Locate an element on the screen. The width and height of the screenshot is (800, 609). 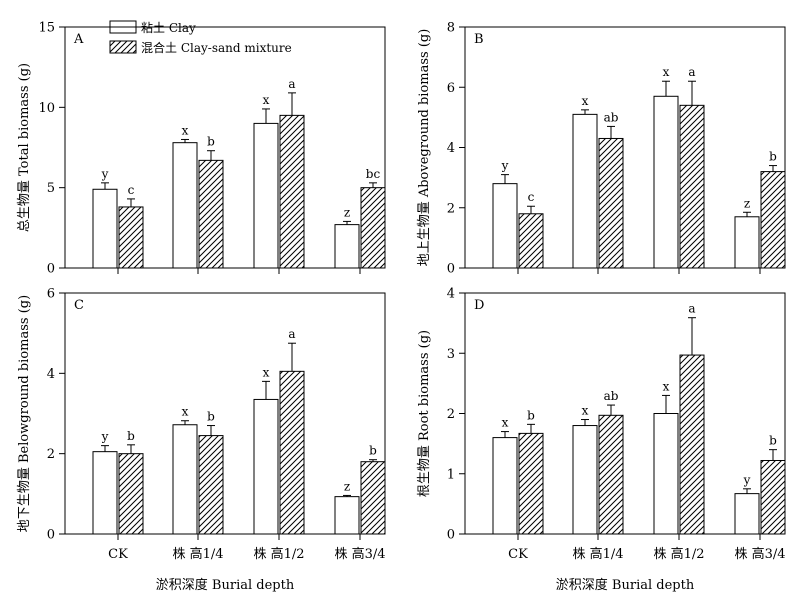
x-tick-label: 株 高1/4 is located at coordinates (597, 554).